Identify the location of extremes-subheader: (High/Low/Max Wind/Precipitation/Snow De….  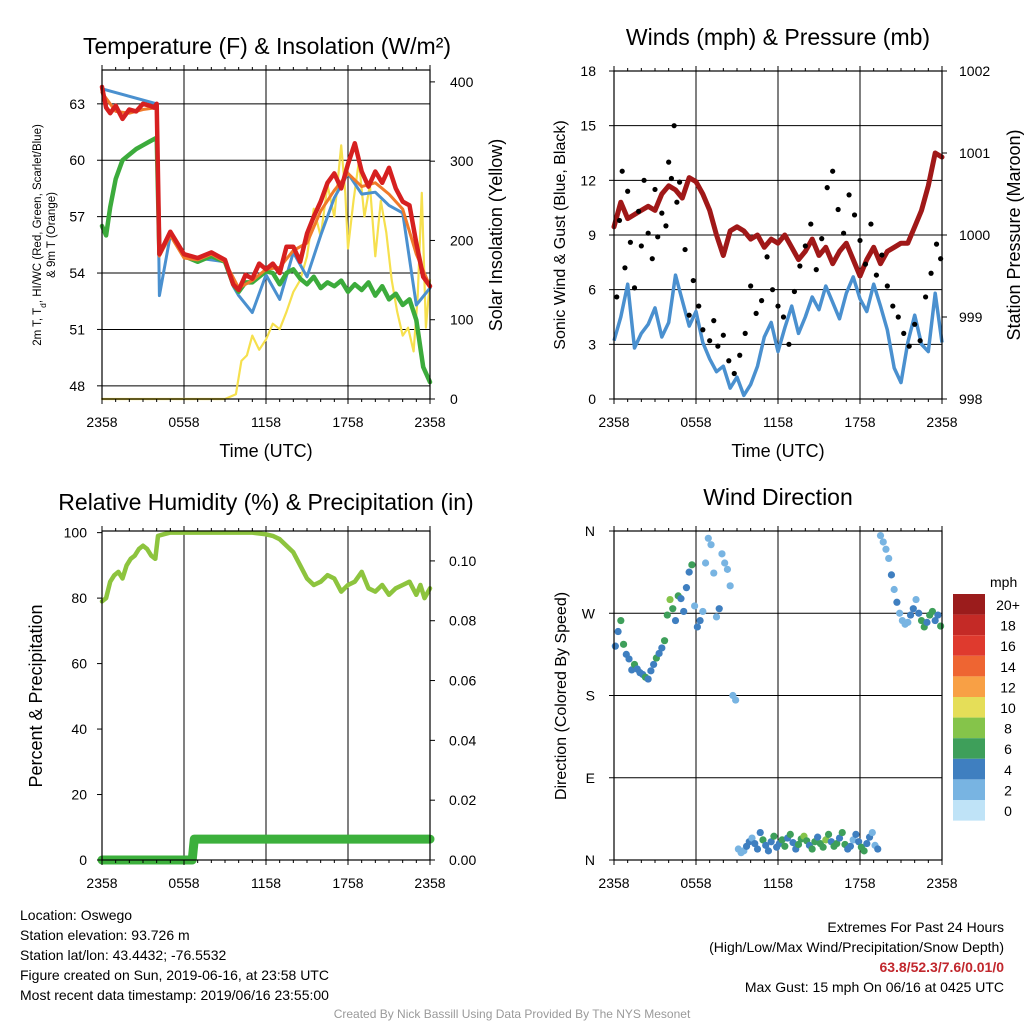
(856, 947).